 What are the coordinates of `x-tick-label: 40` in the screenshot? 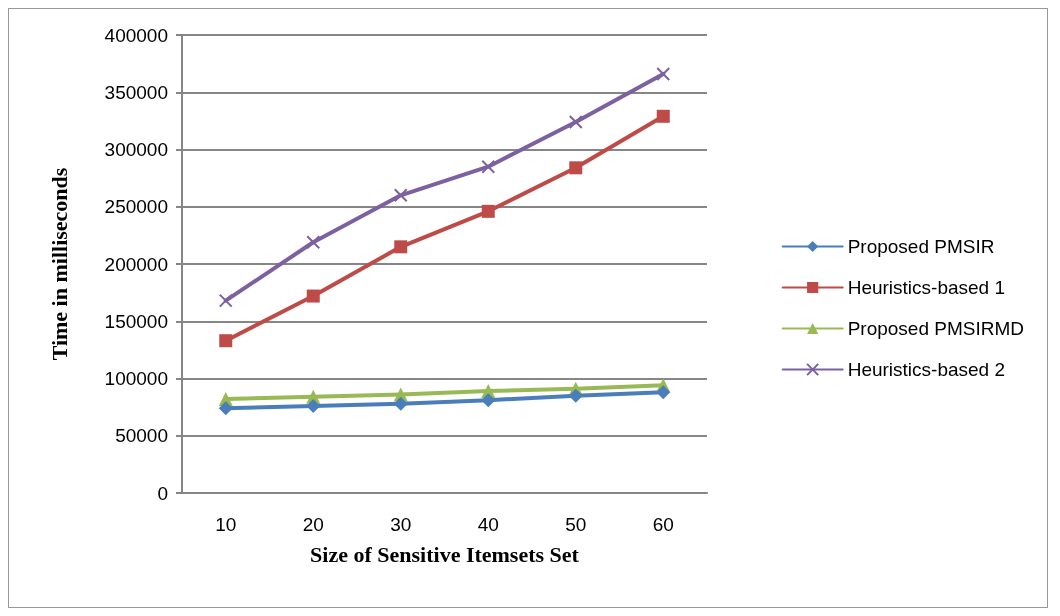 It's located at (488, 524).